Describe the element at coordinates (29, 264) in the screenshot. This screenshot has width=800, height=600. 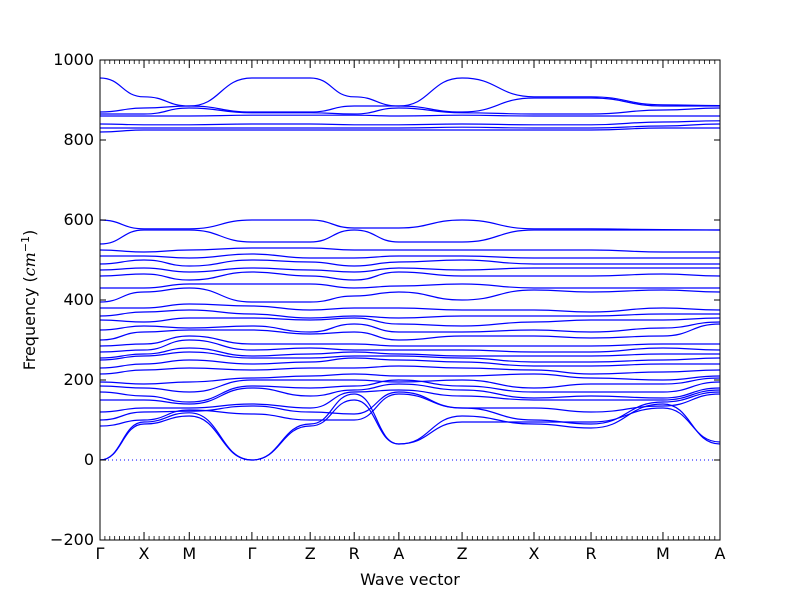
I see `y-axis-label-unit: cm` at that location.